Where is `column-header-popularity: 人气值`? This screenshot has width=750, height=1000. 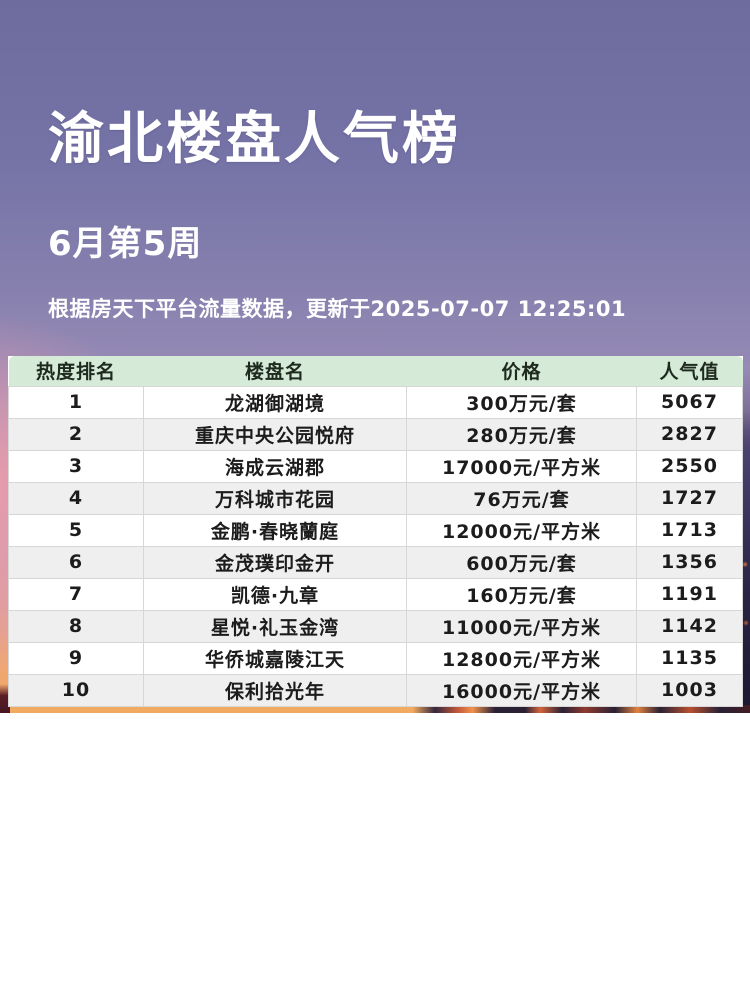
column-header-popularity: 人气值 is located at coordinates (689, 371).